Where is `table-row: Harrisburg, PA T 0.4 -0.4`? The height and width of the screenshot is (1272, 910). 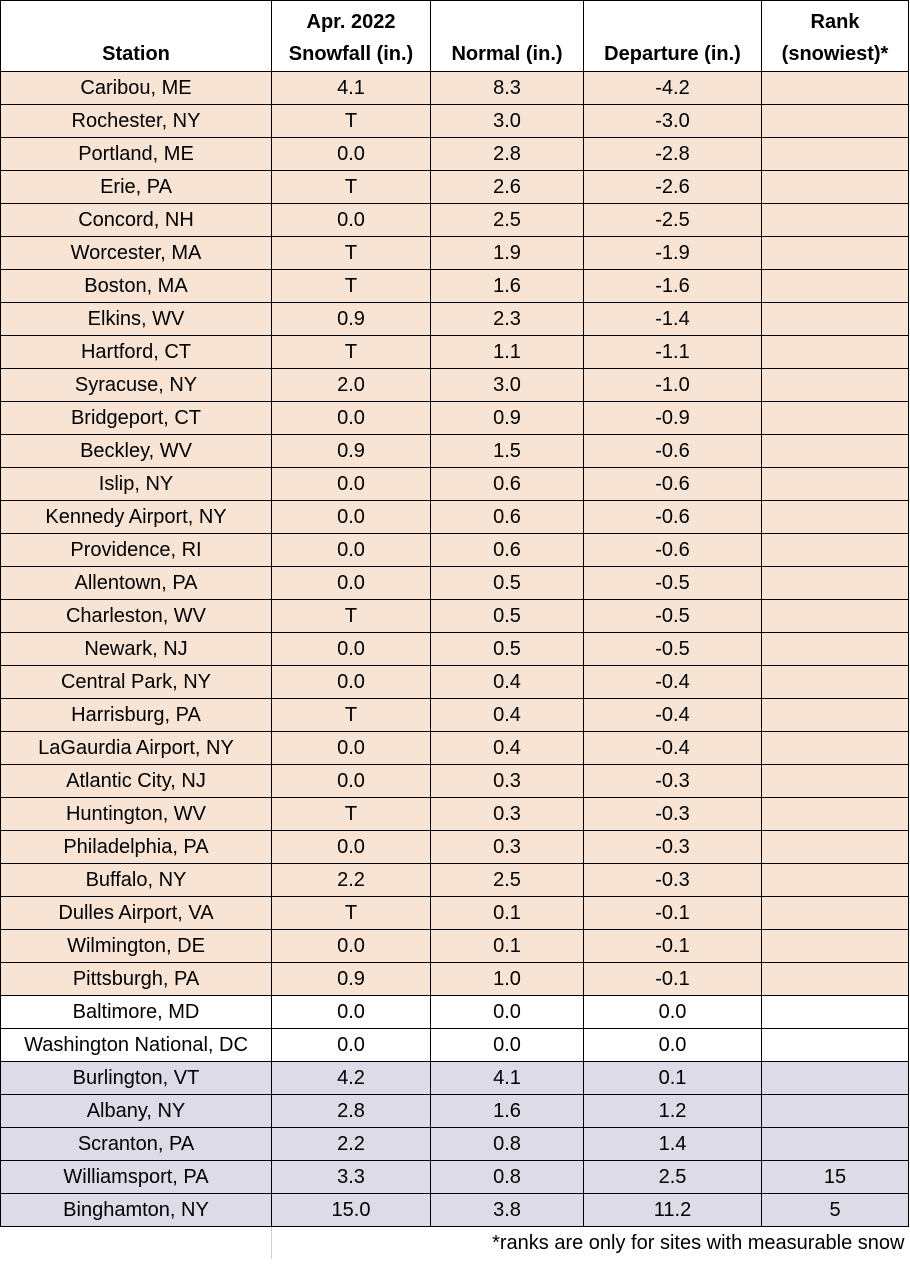 table-row: Harrisburg, PA T 0.4 -0.4 is located at coordinates (454, 715).